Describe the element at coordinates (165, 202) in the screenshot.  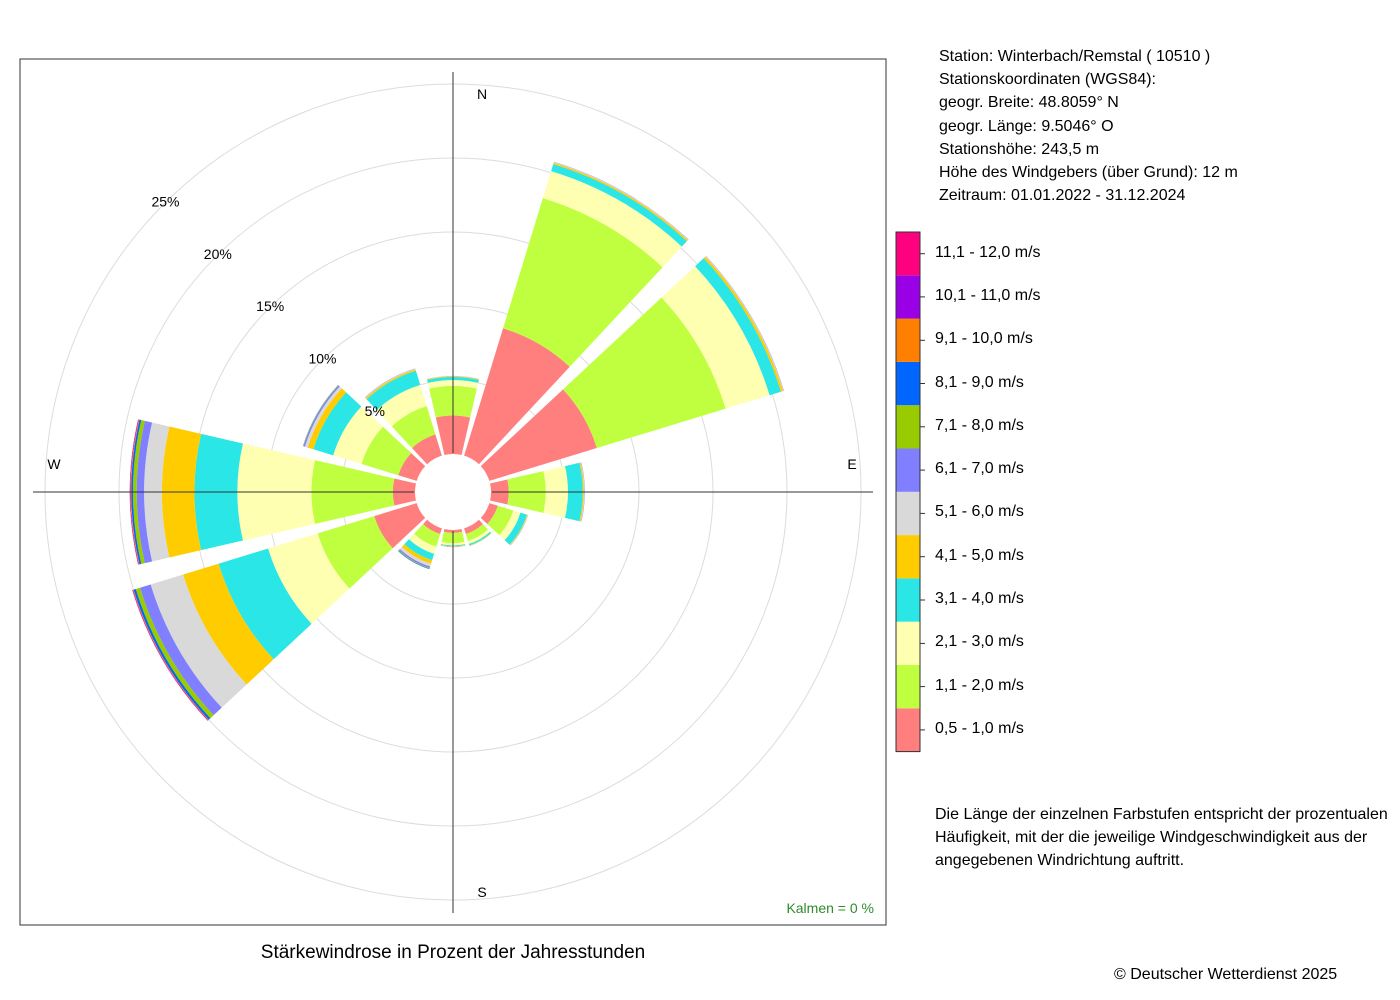
I see `ring-label-5: 25%` at that location.